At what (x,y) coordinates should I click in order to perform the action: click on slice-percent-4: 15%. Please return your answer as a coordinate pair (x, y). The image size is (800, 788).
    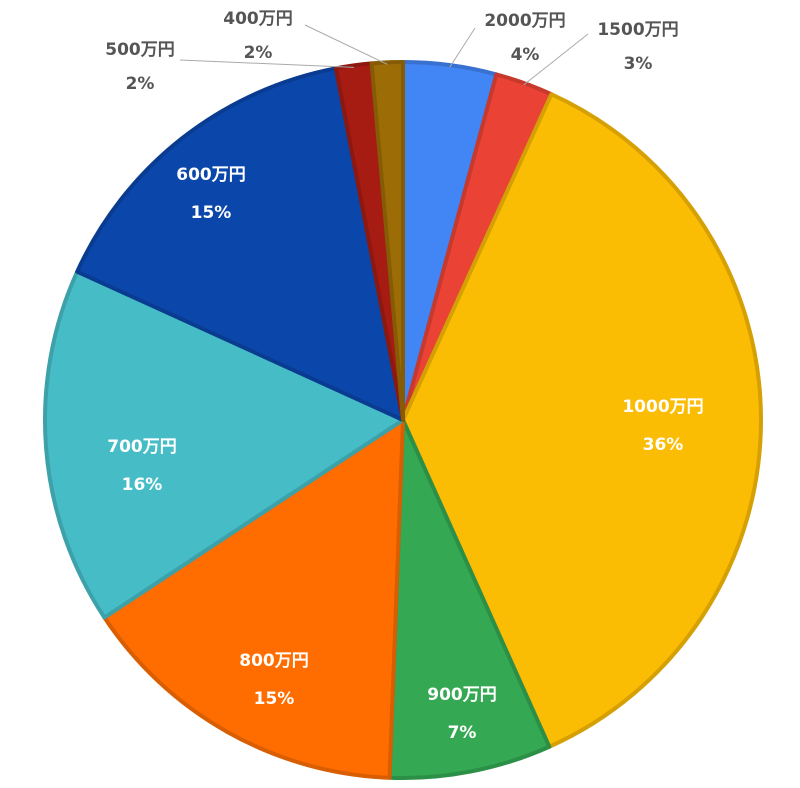
    Looking at the image, I should click on (274, 699).